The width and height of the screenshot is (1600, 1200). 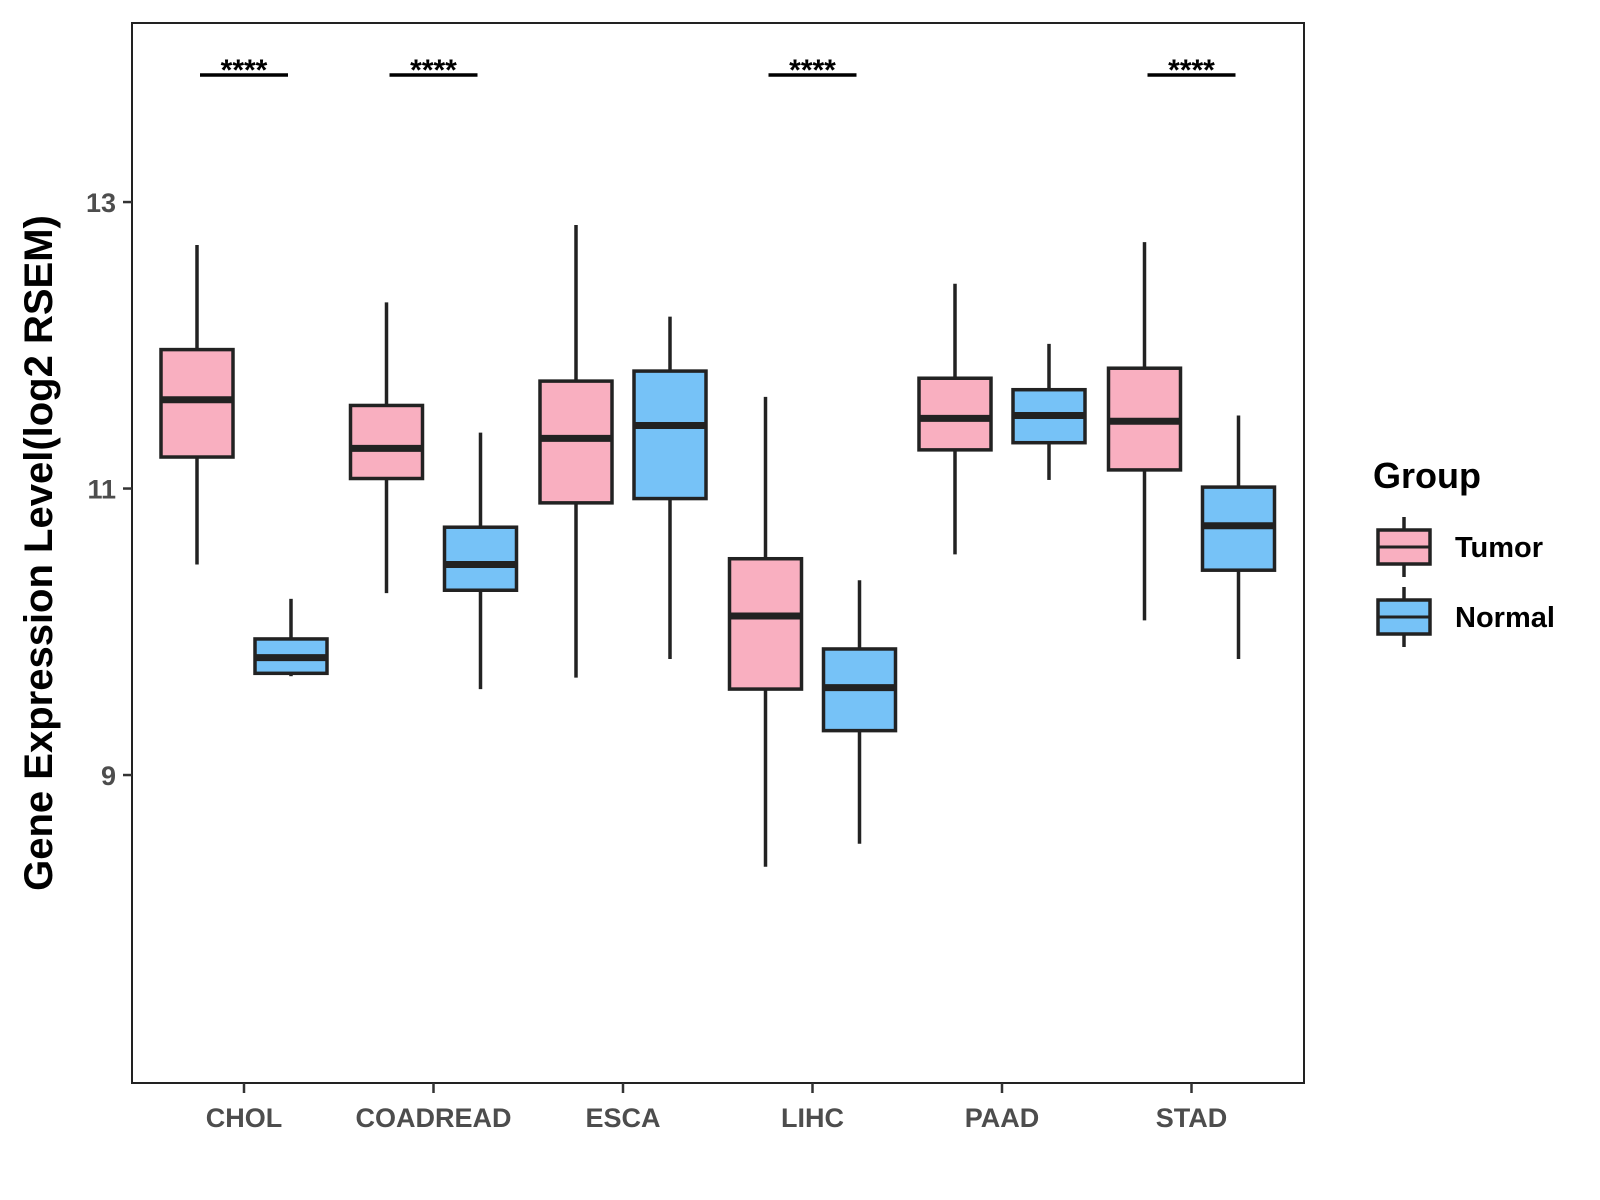 I want to click on x-tick-label: COADREAD, so click(x=433, y=1118).